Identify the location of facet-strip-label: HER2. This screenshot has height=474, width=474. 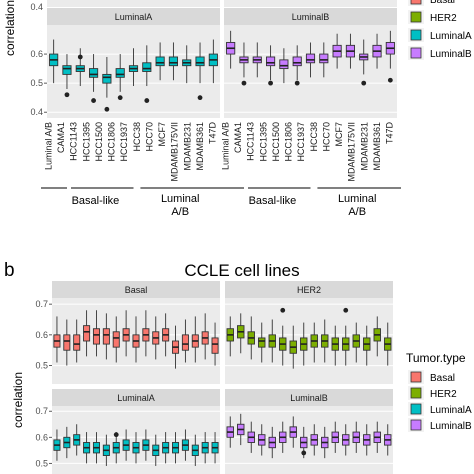
(309, 290).